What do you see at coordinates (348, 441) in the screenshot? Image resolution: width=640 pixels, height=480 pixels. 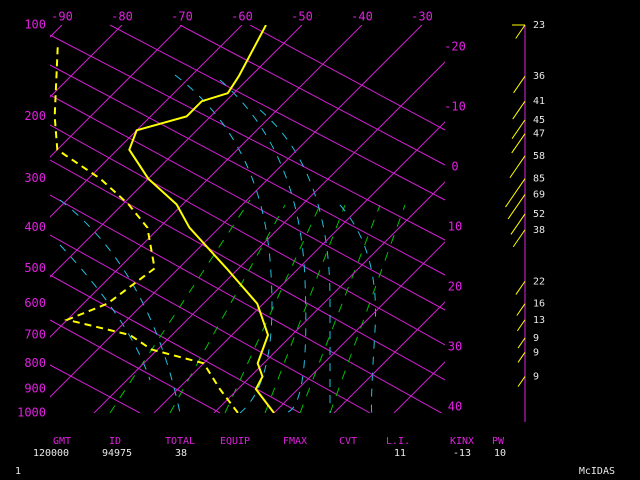 I see `index-label: CVT` at bounding box center [348, 441].